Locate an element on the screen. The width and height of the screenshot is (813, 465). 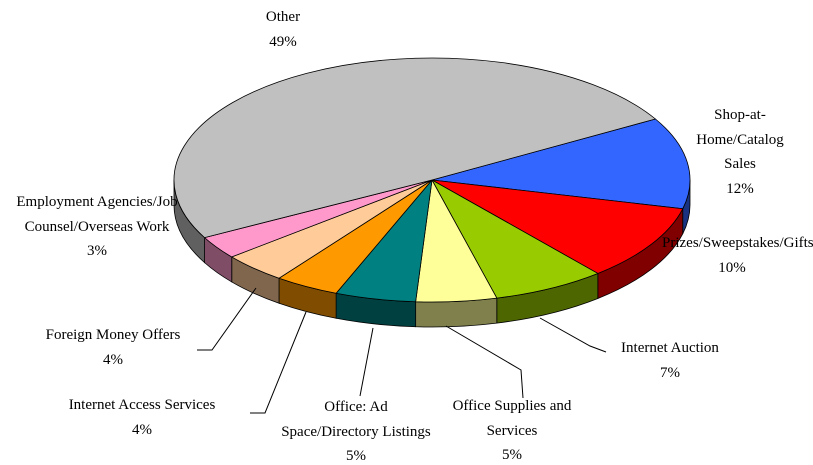
slice-label: Other 49% is located at coordinates (283, 29).